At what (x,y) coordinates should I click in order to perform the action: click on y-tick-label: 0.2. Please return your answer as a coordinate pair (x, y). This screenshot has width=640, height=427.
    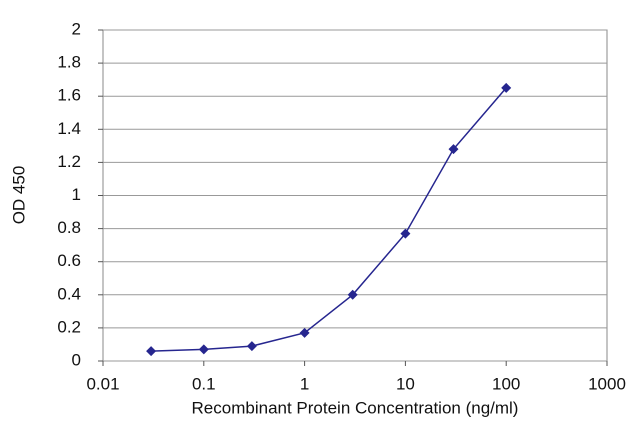
    Looking at the image, I should click on (69, 326).